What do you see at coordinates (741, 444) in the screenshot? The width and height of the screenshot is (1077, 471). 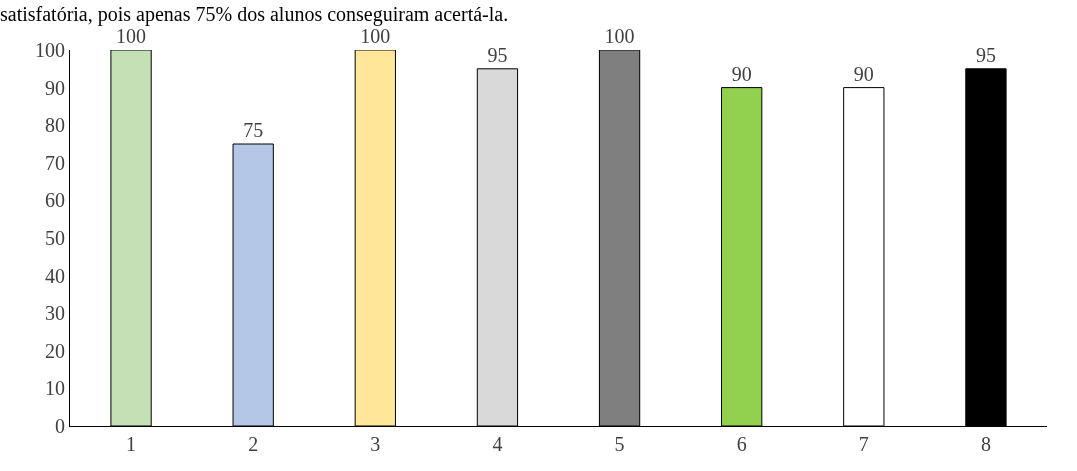 I see `x-tick-label: 6` at bounding box center [741, 444].